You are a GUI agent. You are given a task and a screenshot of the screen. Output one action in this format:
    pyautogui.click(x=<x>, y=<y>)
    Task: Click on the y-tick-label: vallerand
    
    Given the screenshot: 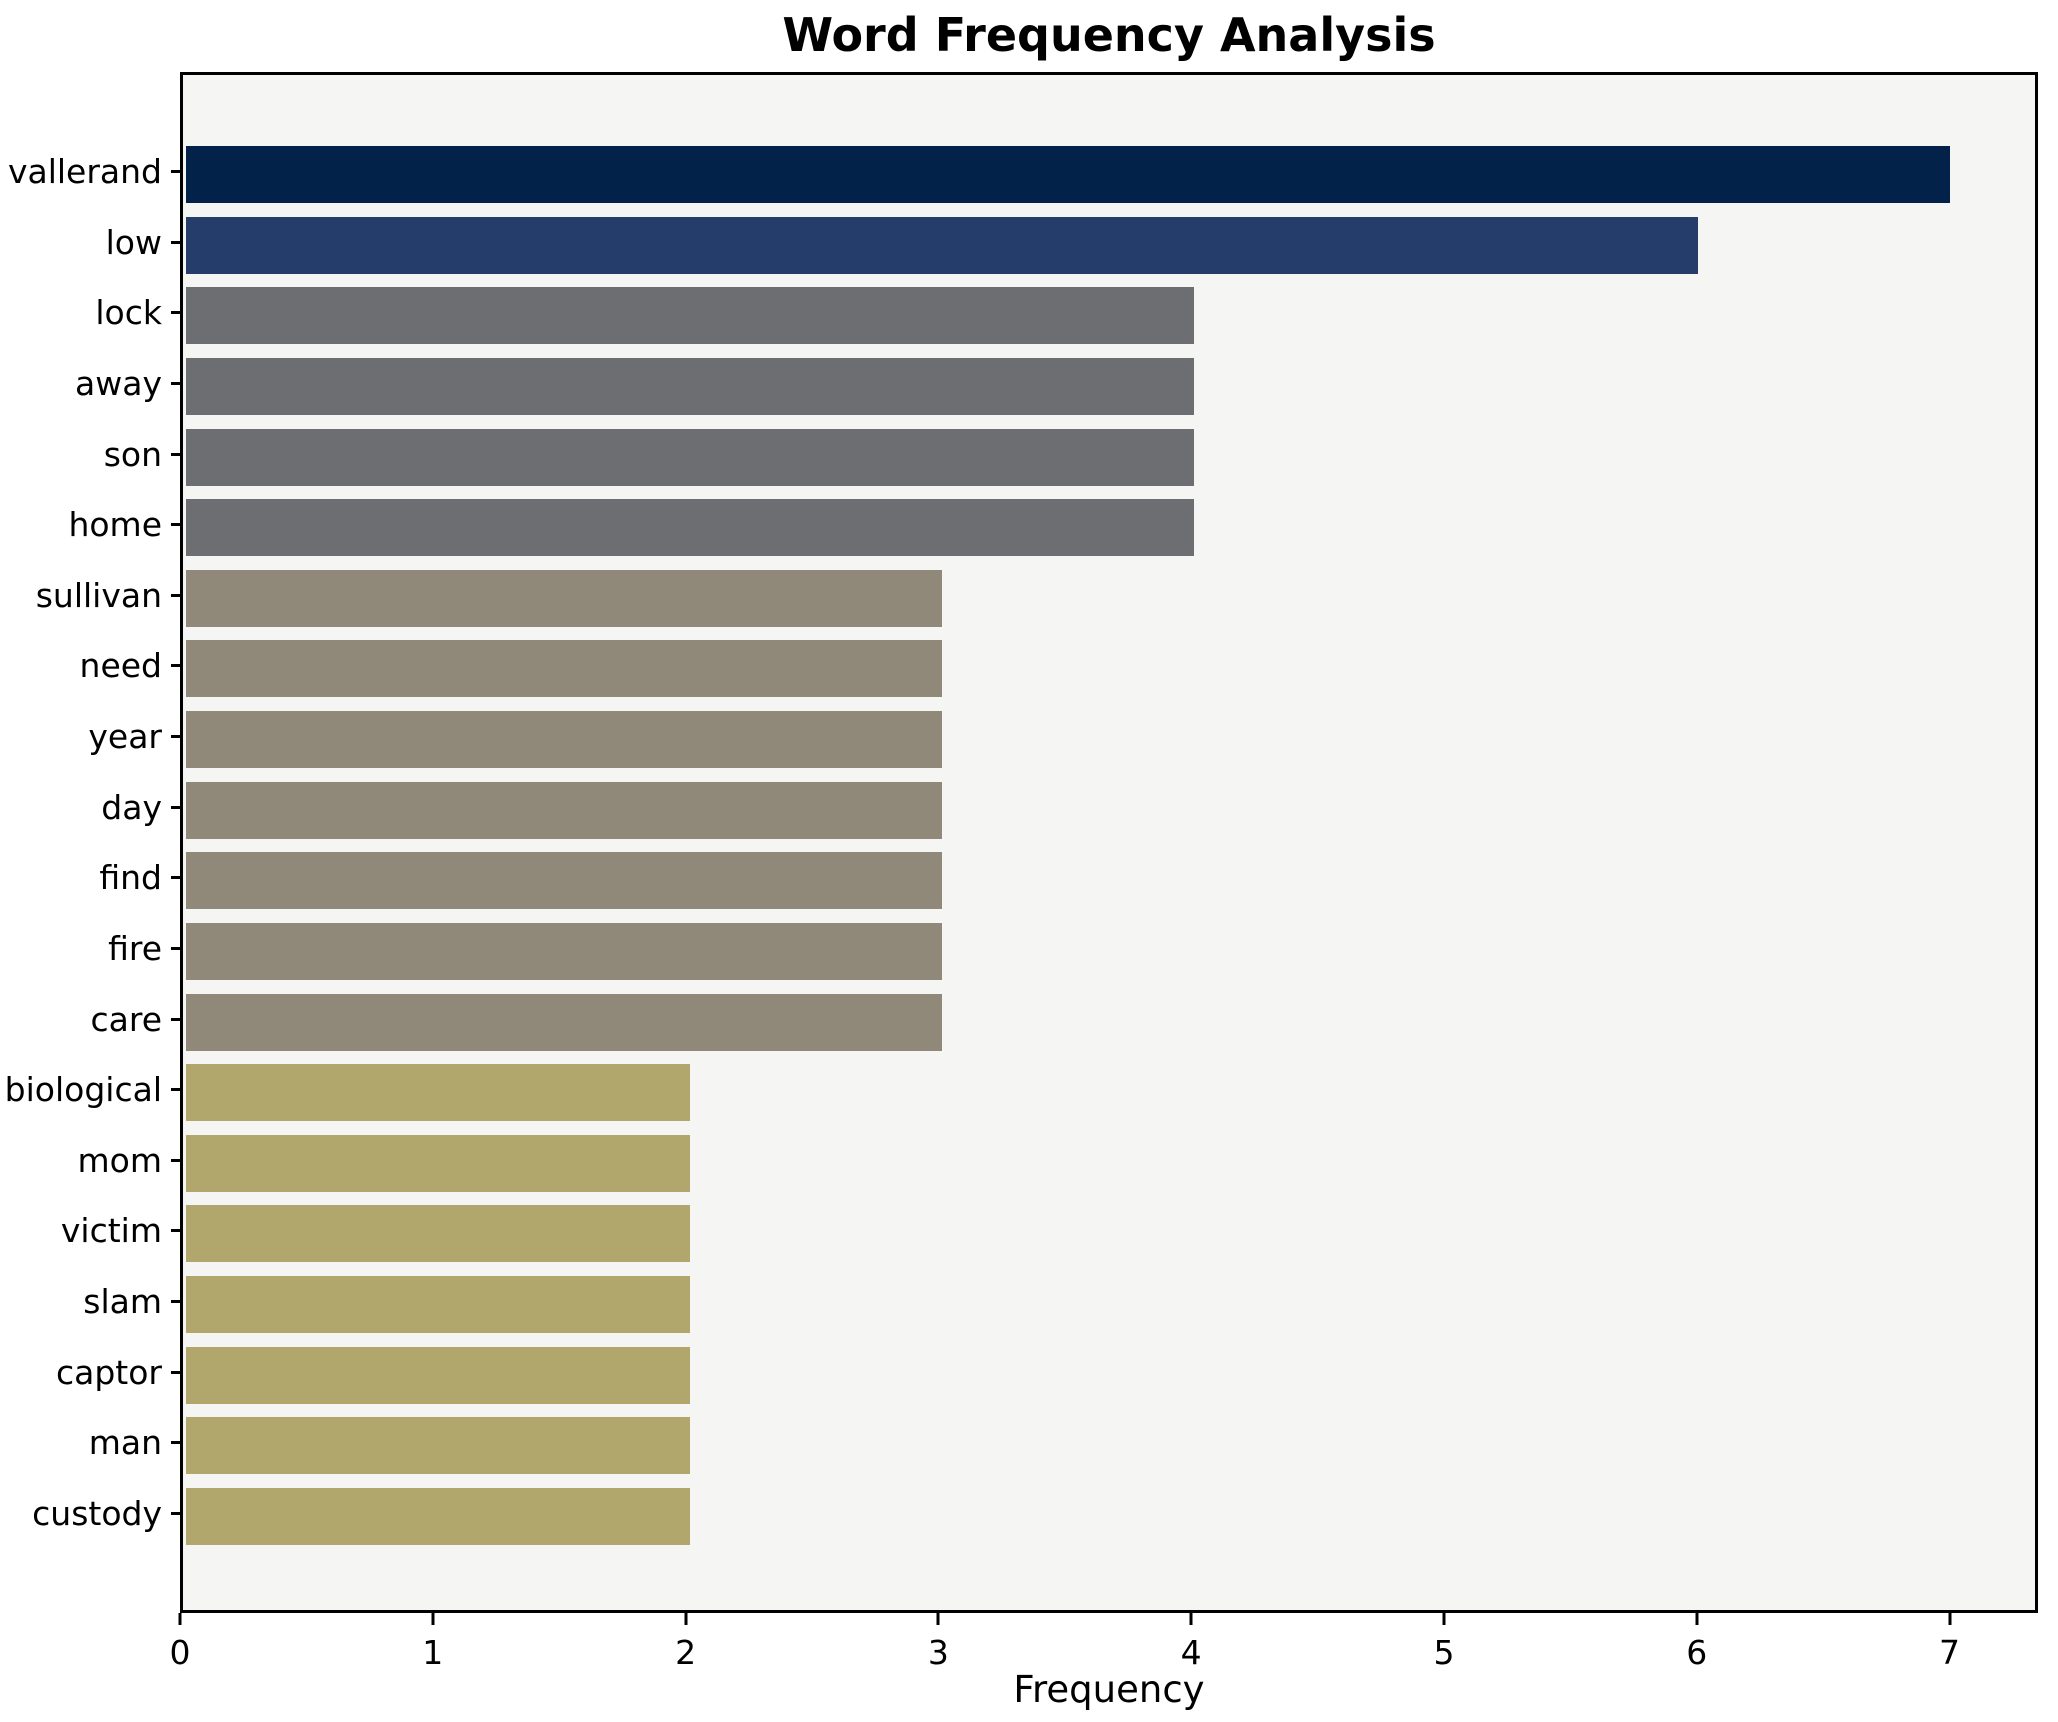 What is the action you would take?
    pyautogui.click(x=84, y=171)
    